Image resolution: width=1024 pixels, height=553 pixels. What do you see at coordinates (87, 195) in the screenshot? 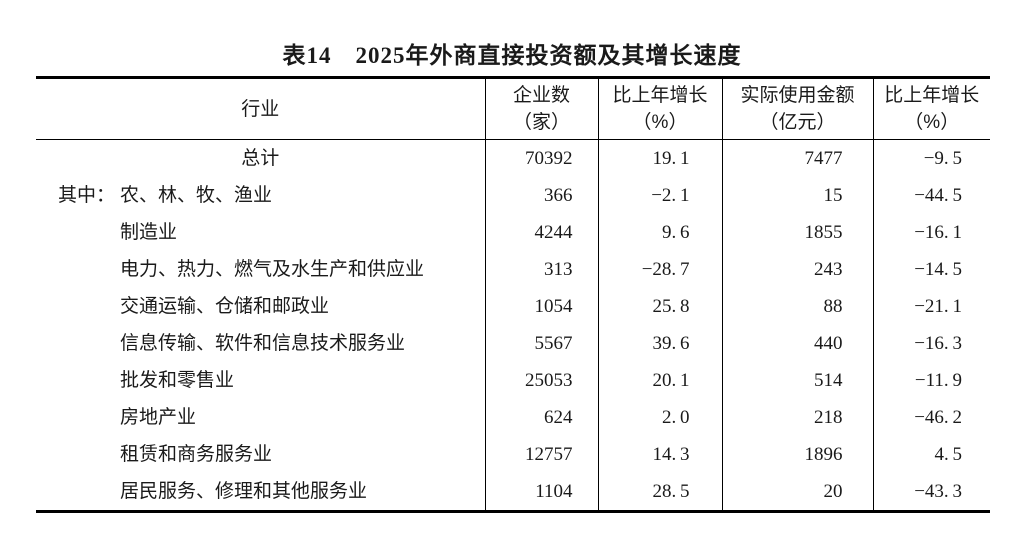
I see `row-prefix: 其中：` at bounding box center [87, 195].